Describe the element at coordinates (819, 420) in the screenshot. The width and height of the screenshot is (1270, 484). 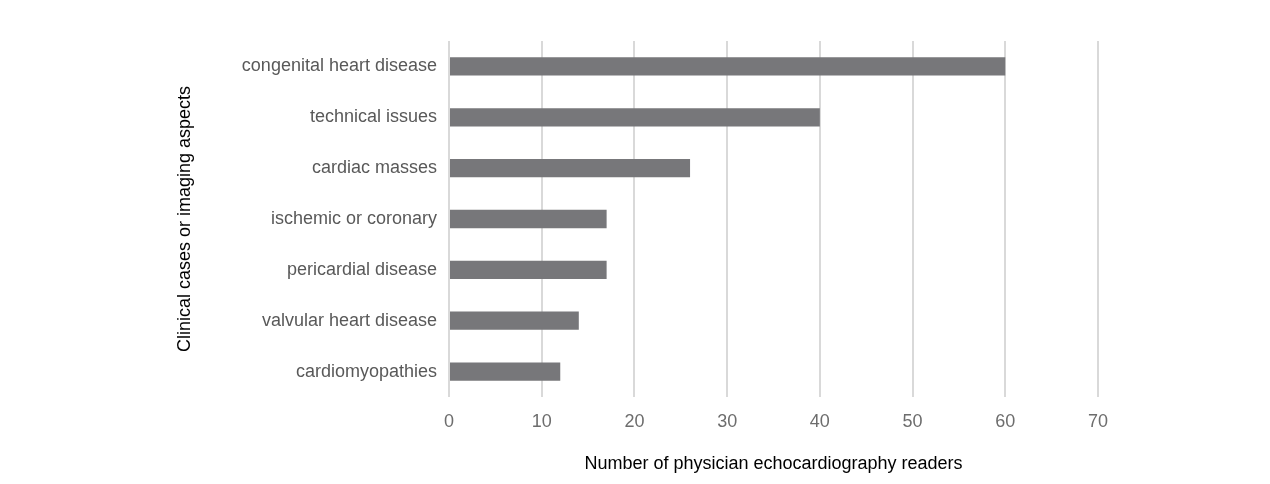
I see `x-tick-label: 40` at that location.